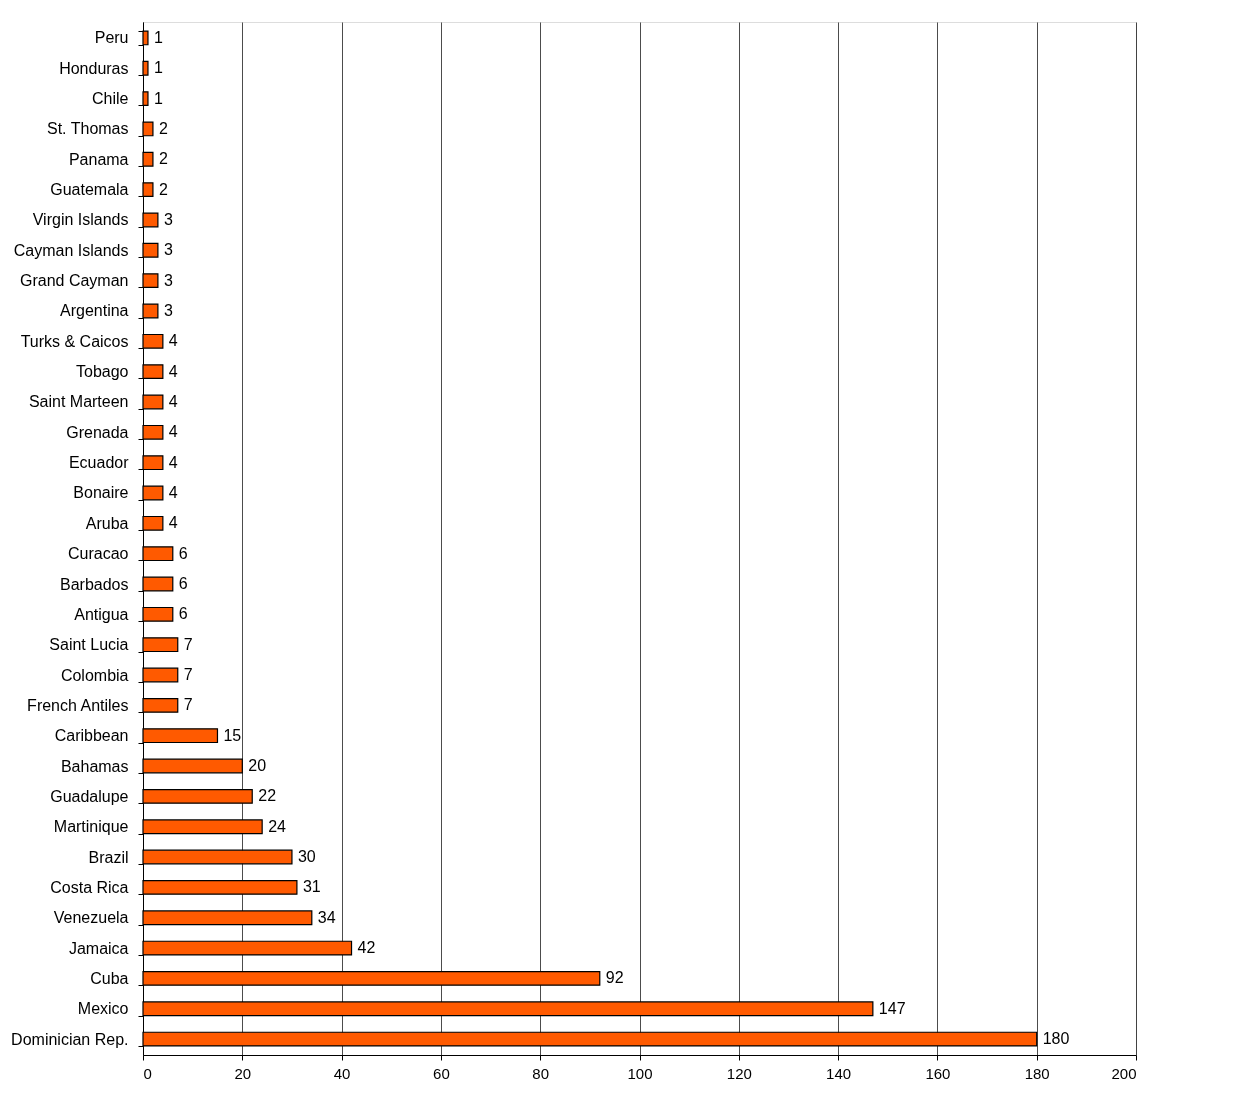 This screenshot has width=1257, height=1103. What do you see at coordinates (267, 796) in the screenshot?
I see `data-label: 22` at bounding box center [267, 796].